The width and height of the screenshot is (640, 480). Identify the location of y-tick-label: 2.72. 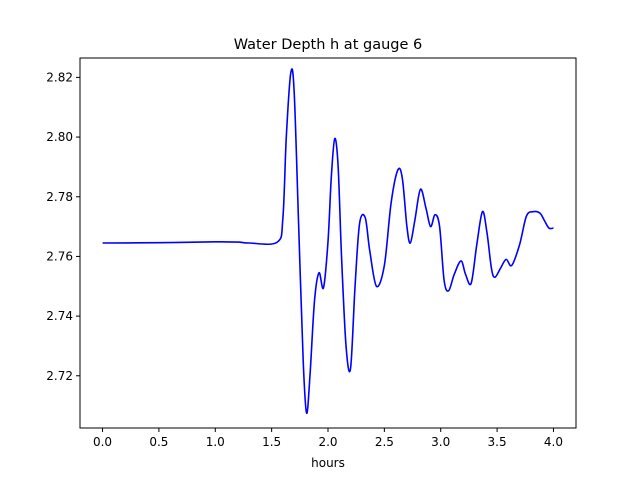
(59, 376).